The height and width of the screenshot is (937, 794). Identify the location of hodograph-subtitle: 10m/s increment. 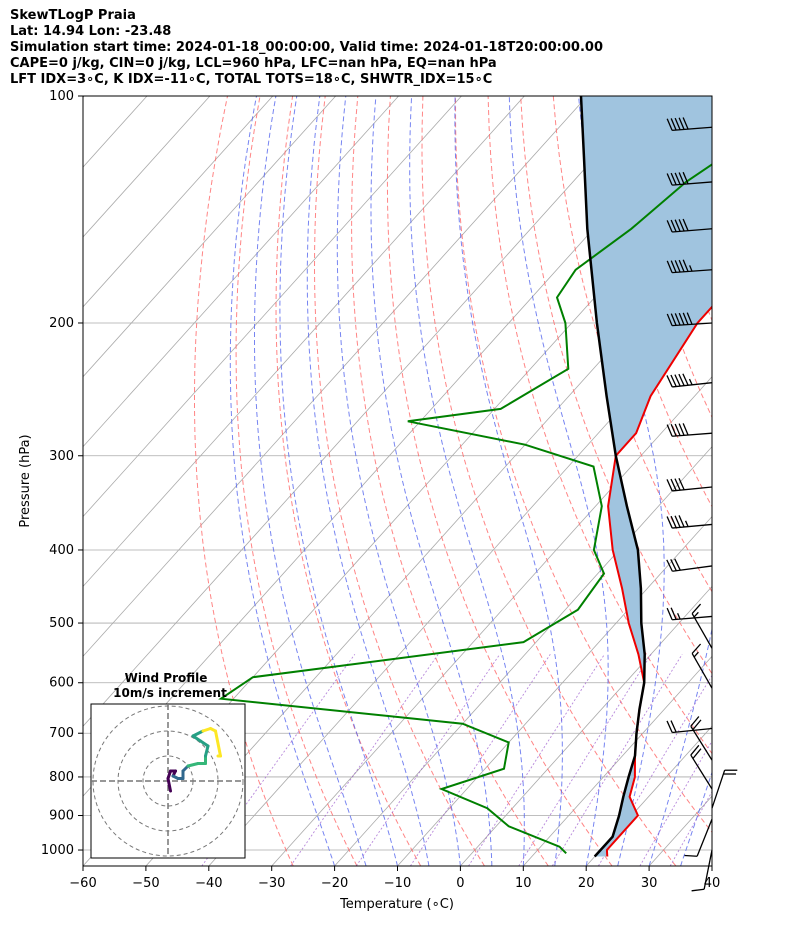
(170, 693).